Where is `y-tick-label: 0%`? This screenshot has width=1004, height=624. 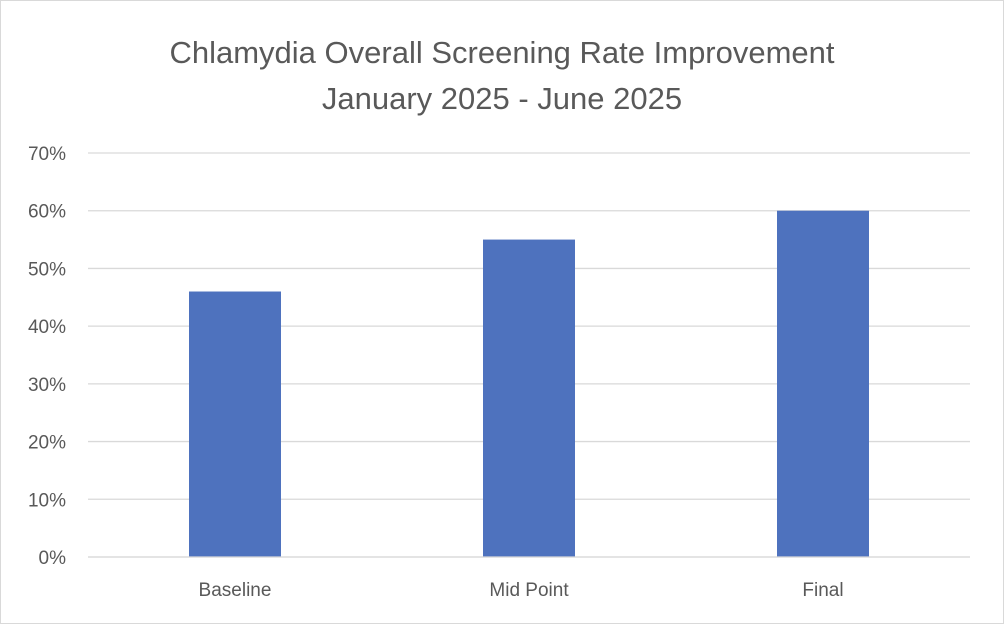 y-tick-label: 0% is located at coordinates (53, 558).